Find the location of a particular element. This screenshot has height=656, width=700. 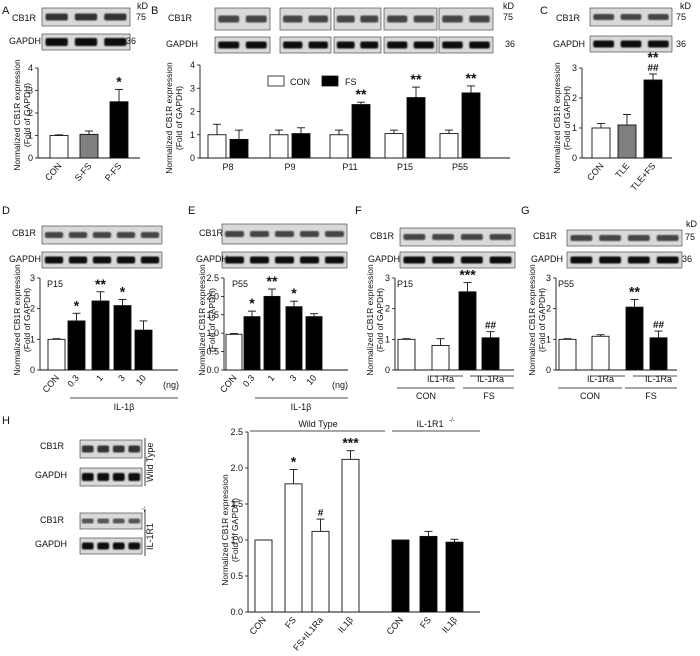

ytick-label-C: 0 is located at coordinates (574, 158).